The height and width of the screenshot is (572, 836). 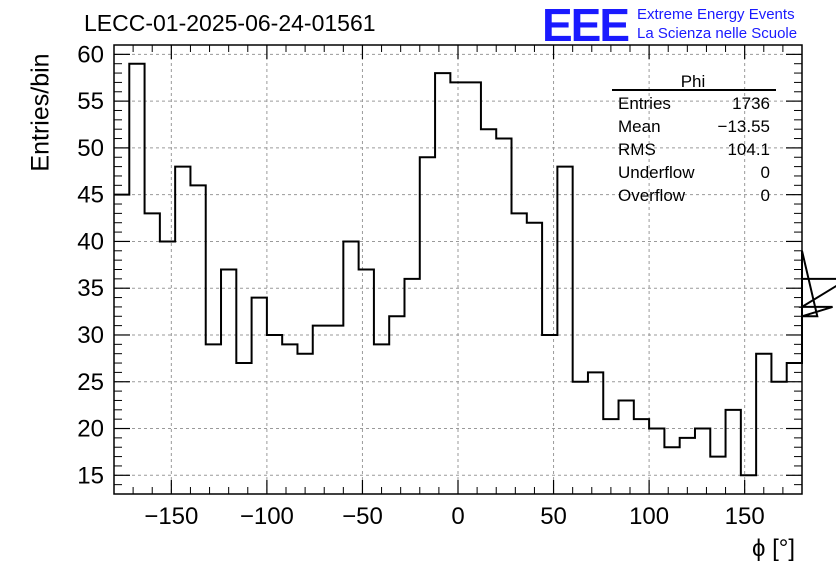 What do you see at coordinates (748, 149) in the screenshot?
I see `stat-rms-value: 104.1` at bounding box center [748, 149].